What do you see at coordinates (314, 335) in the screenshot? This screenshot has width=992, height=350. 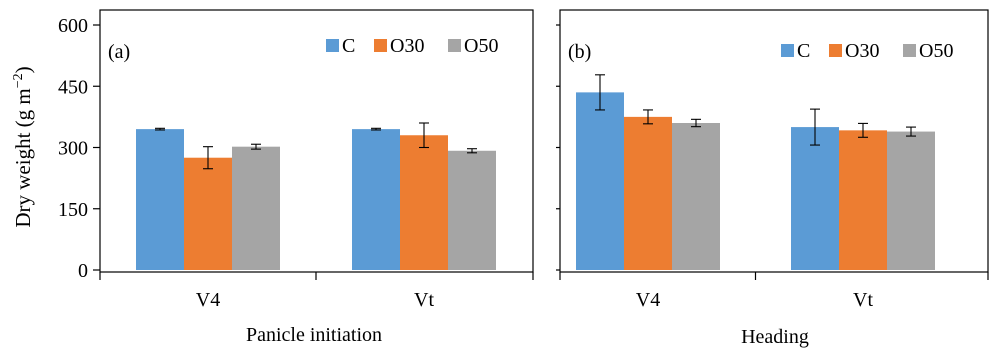 I see `x-axis-label: Panicle initiation` at bounding box center [314, 335].